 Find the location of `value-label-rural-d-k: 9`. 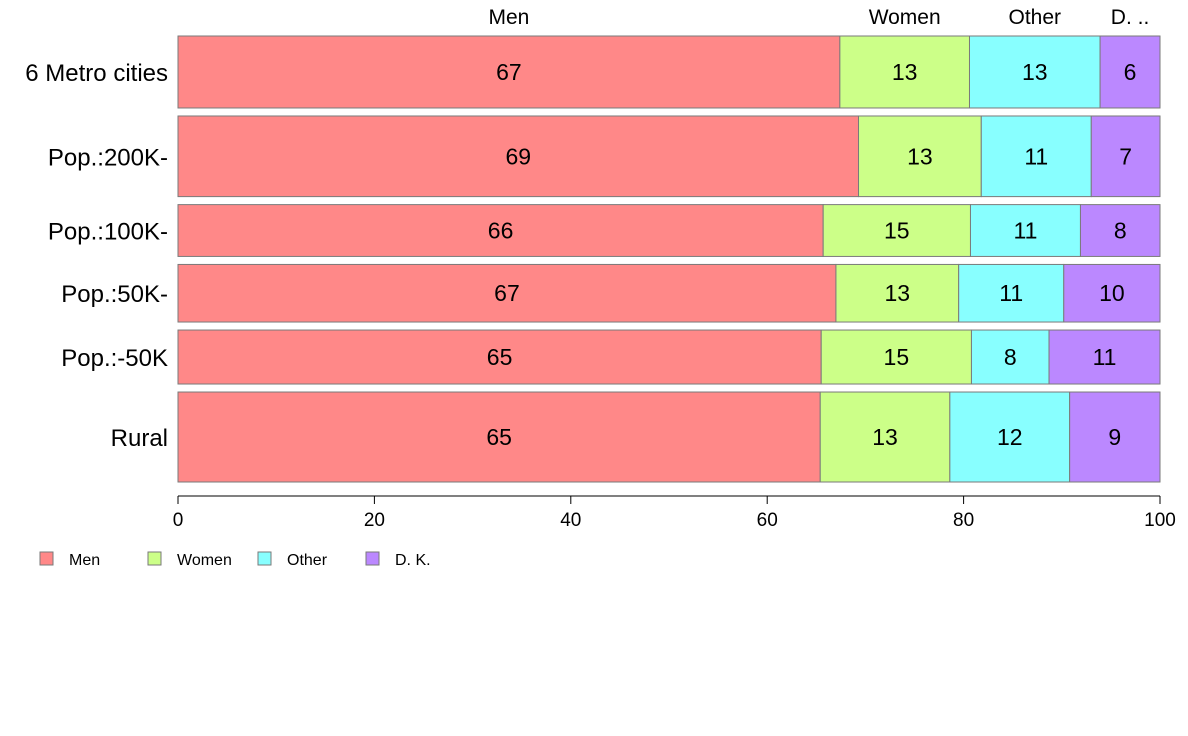

value-label-rural-d-k: 9 is located at coordinates (1114, 437).